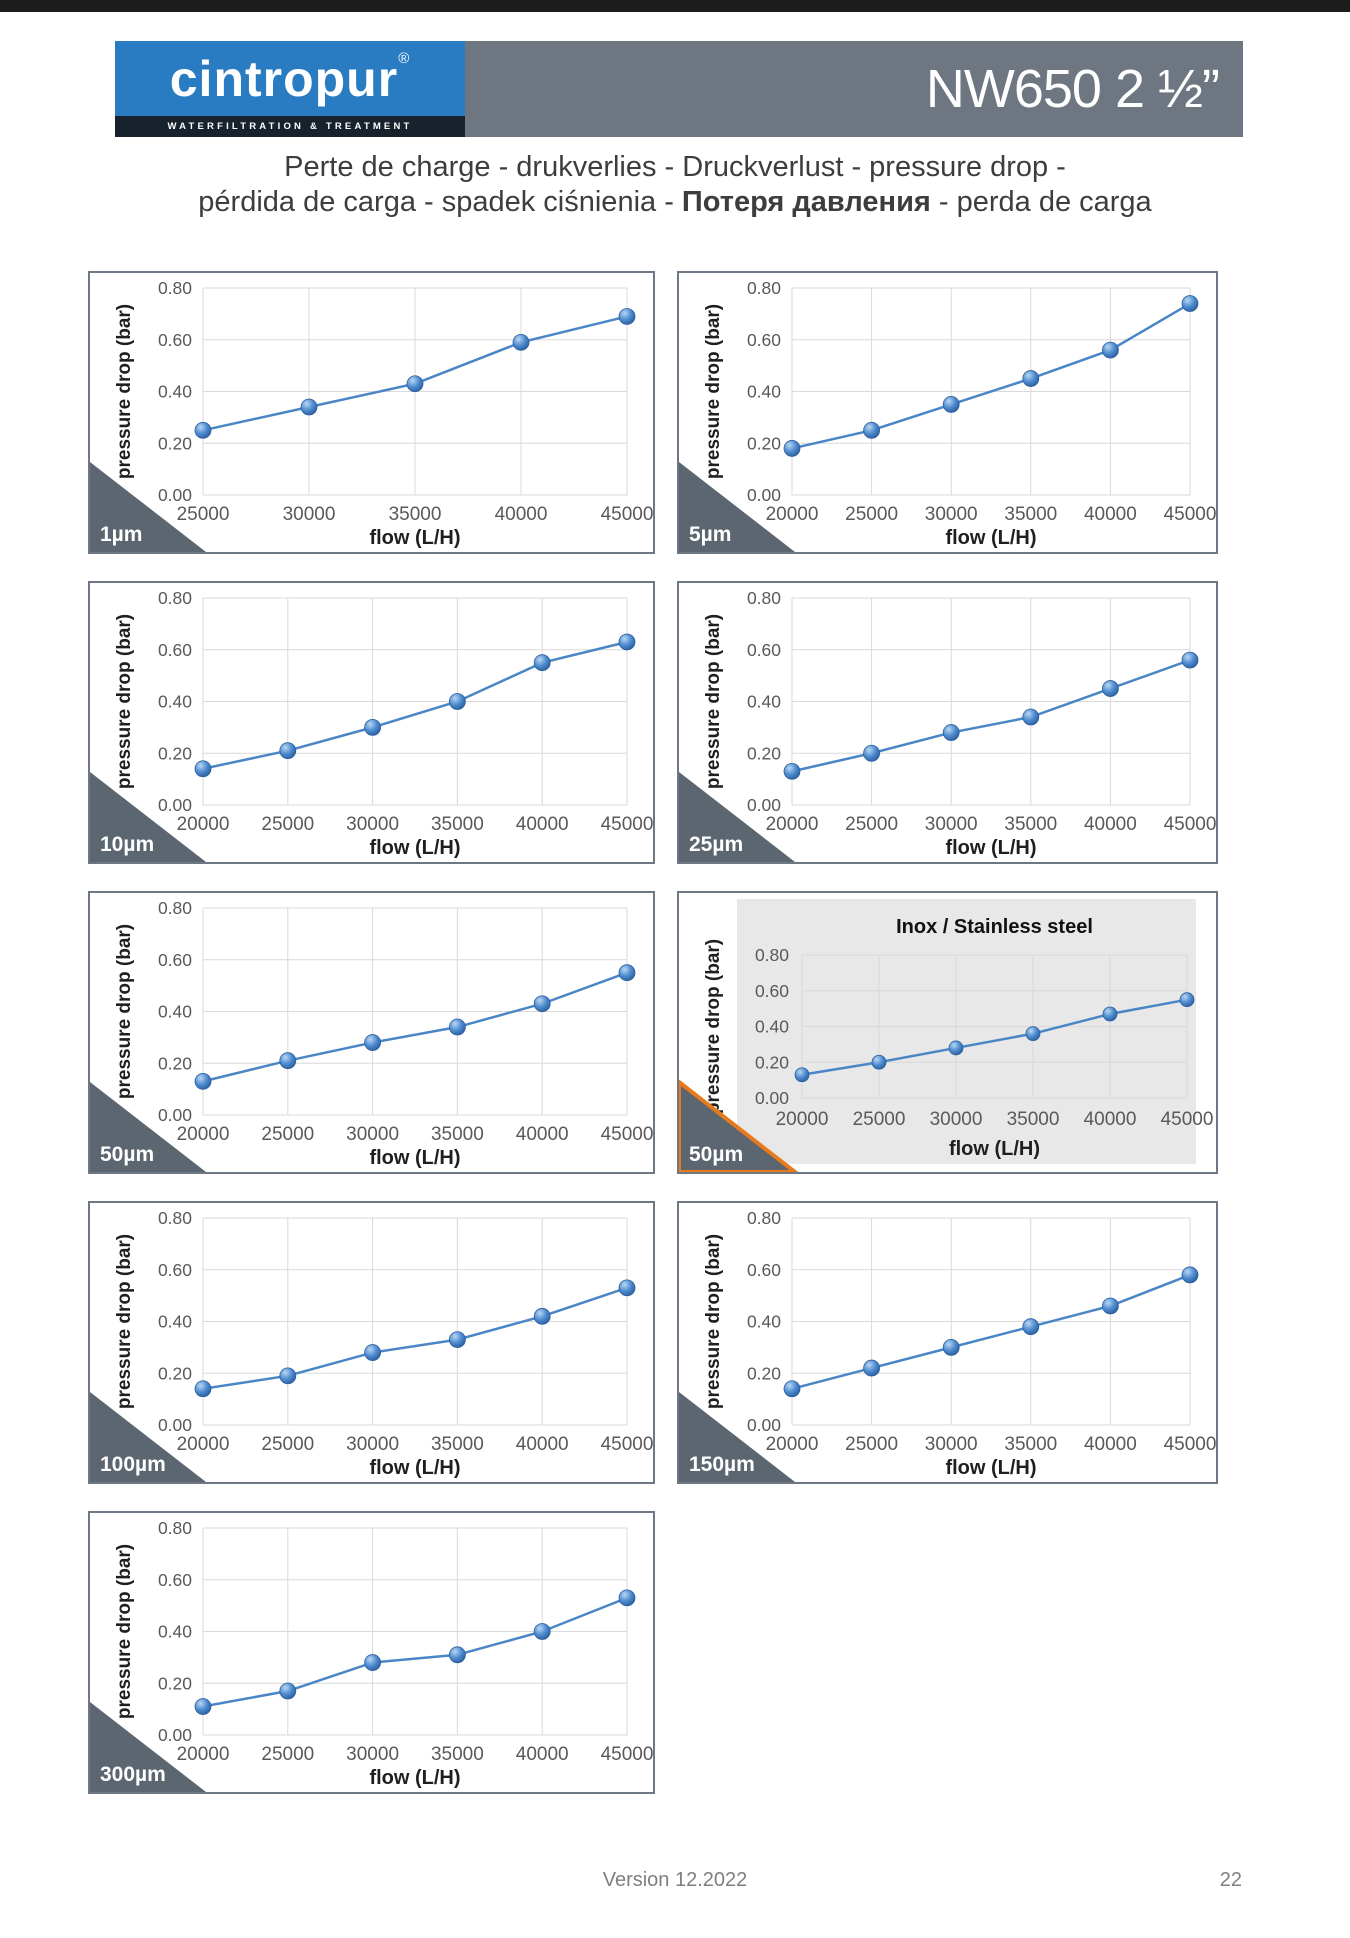 The width and height of the screenshot is (1350, 1938). I want to click on logo-wordmark: cintropur ®, so click(290, 78).